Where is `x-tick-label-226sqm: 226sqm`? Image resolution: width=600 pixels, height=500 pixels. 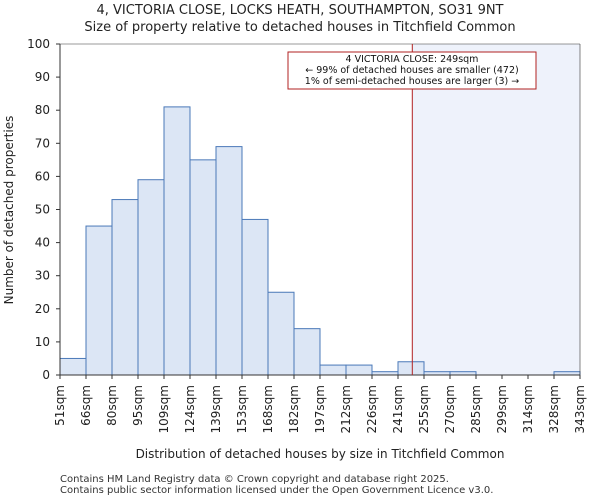 x-tick-label-226sqm: 226sqm is located at coordinates (372, 409).